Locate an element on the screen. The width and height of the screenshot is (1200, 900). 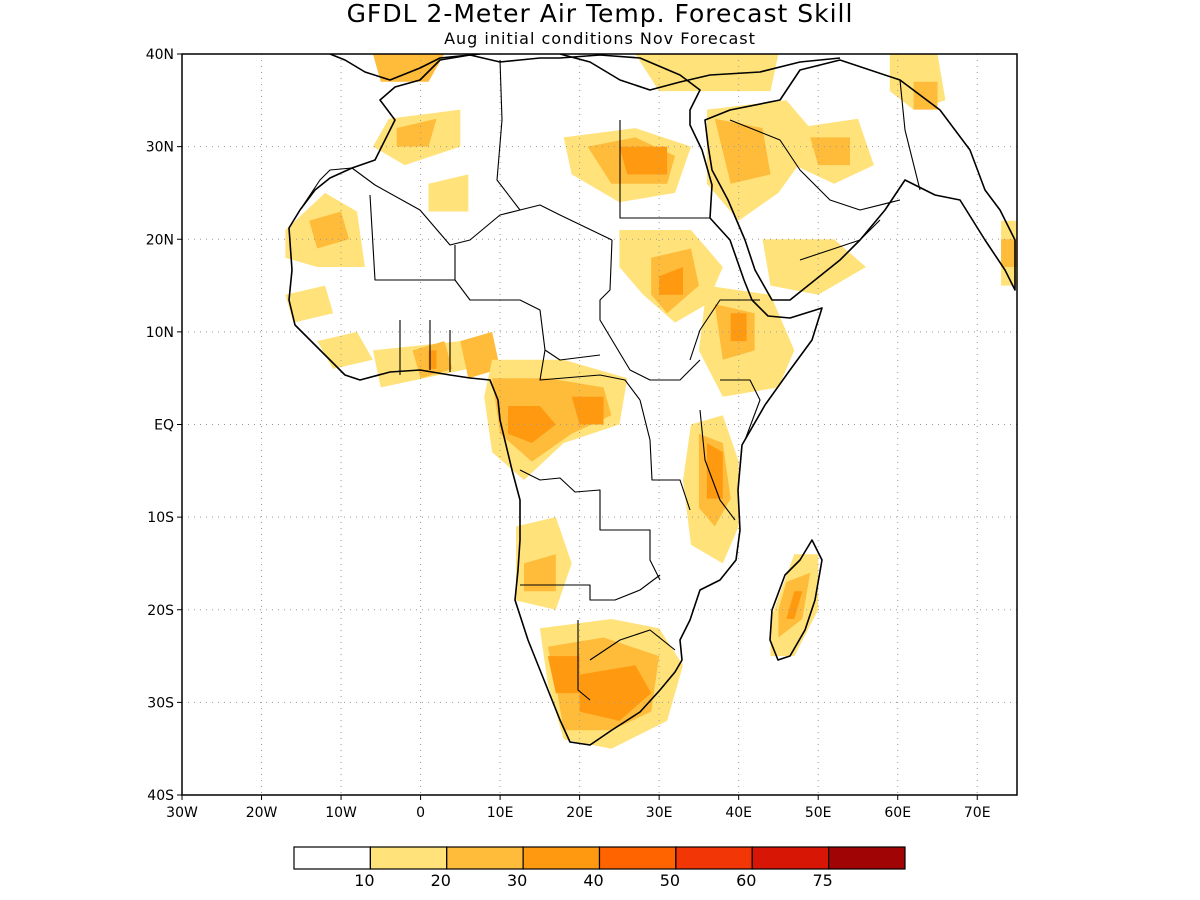
lat-tick-label: 30N is located at coordinates (160, 148).